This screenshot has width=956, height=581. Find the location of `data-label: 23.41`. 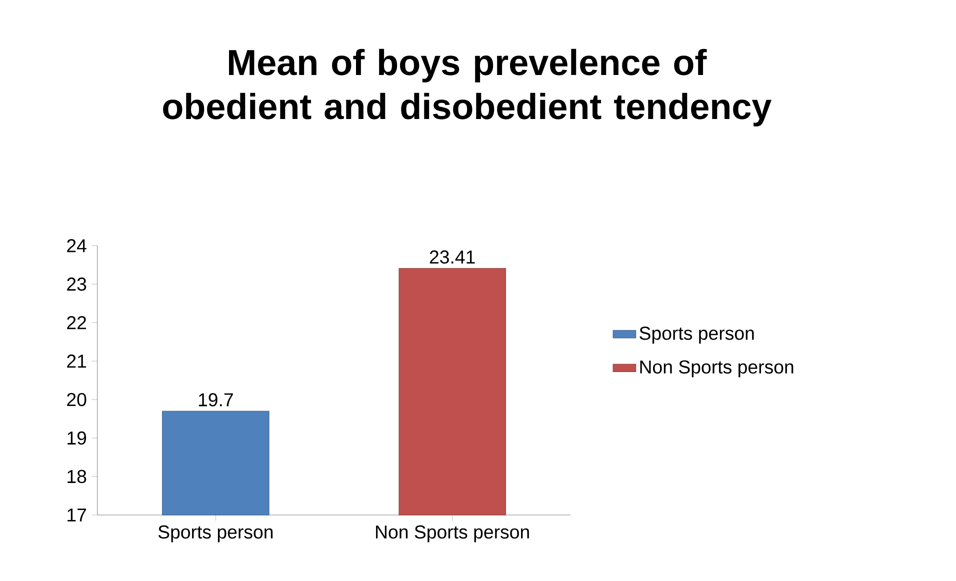

data-label: 23.41 is located at coordinates (452, 257).